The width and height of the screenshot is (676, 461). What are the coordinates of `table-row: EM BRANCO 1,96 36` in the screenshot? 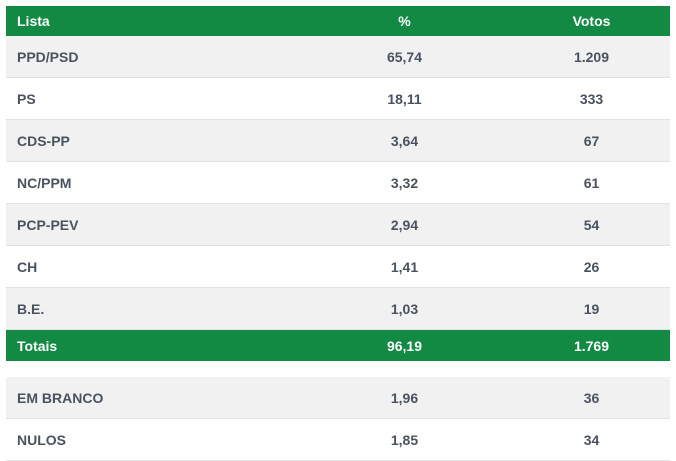 It's located at (338, 398).